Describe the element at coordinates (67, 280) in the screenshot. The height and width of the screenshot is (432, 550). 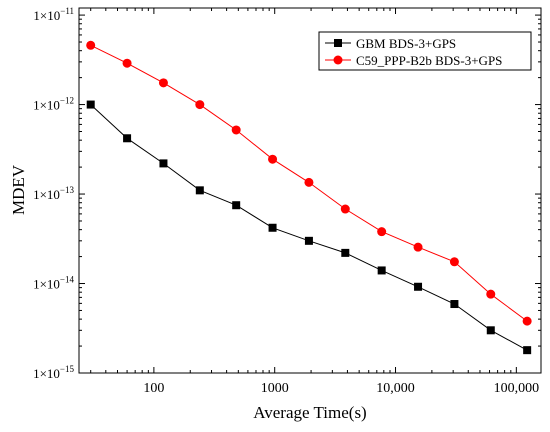
I see `y-tick-exponent: −14` at that location.